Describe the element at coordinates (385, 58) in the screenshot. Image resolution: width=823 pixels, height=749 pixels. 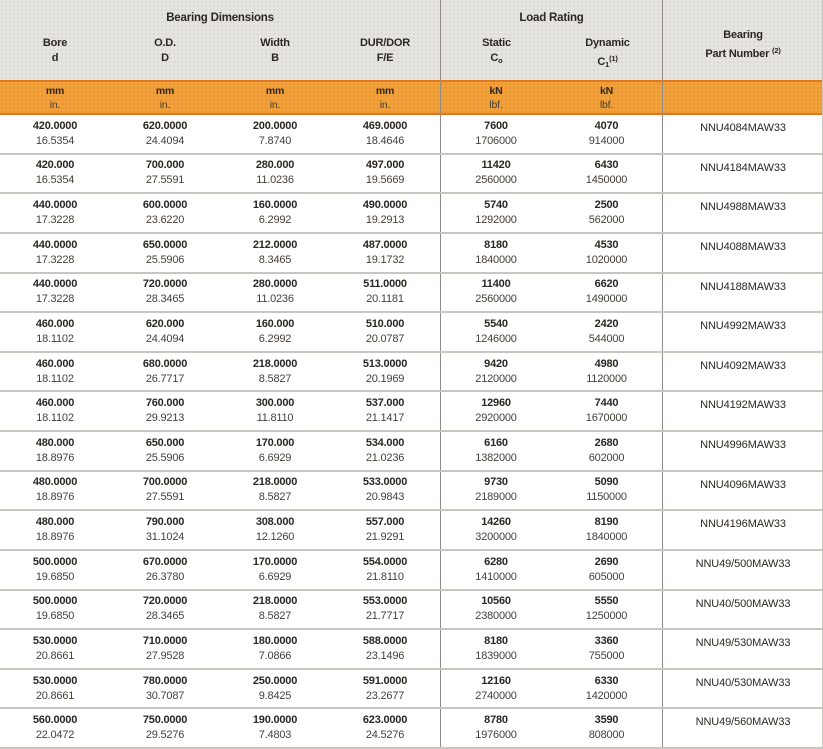
I see `column-header-dur-dor: DUR/DOR F/E` at that location.